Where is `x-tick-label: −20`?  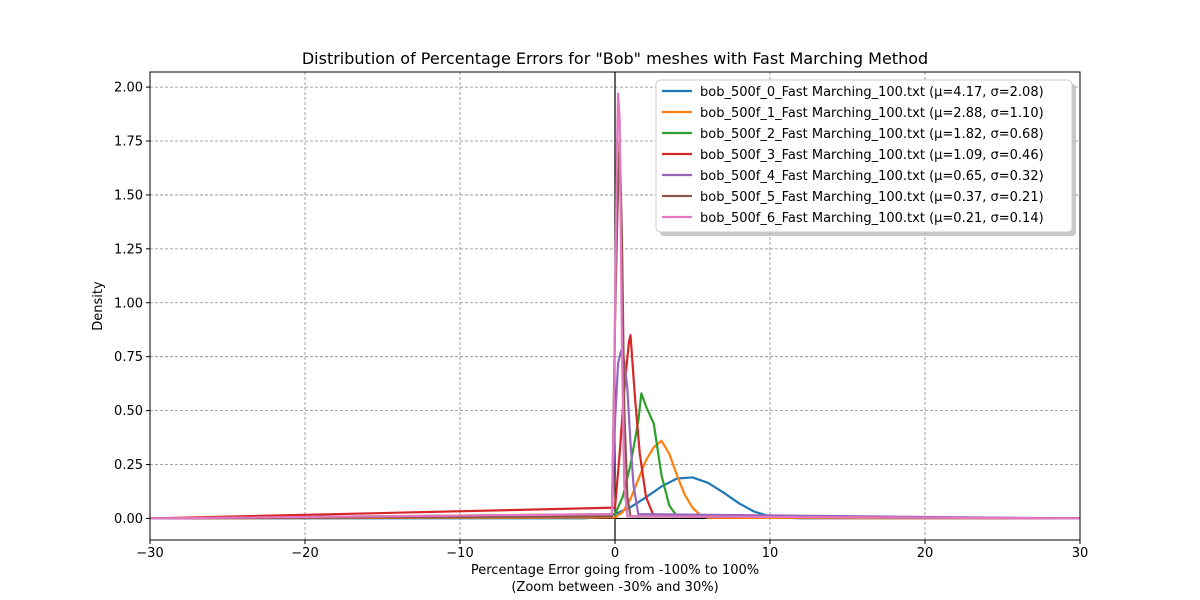 x-tick-label: −20 is located at coordinates (304, 553).